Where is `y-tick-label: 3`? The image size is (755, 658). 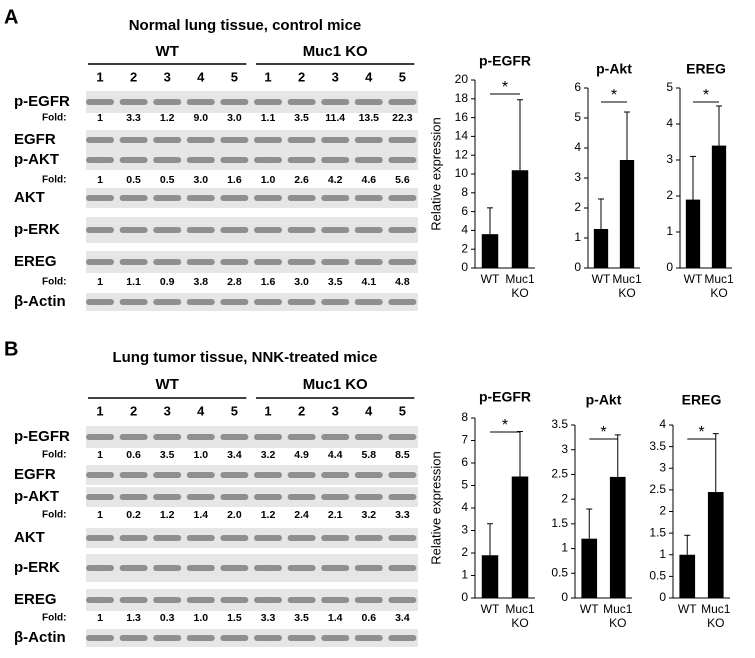 y-tick-label: 3 is located at coordinates (662, 467).